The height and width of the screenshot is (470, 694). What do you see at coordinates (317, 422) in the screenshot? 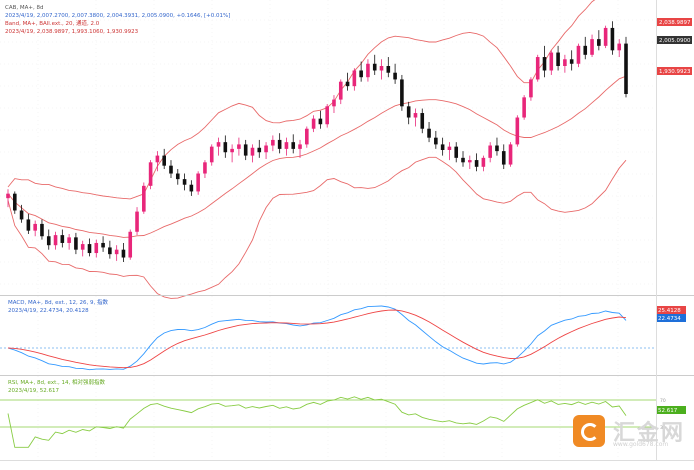
I see `rsi-line` at bounding box center [317, 422].